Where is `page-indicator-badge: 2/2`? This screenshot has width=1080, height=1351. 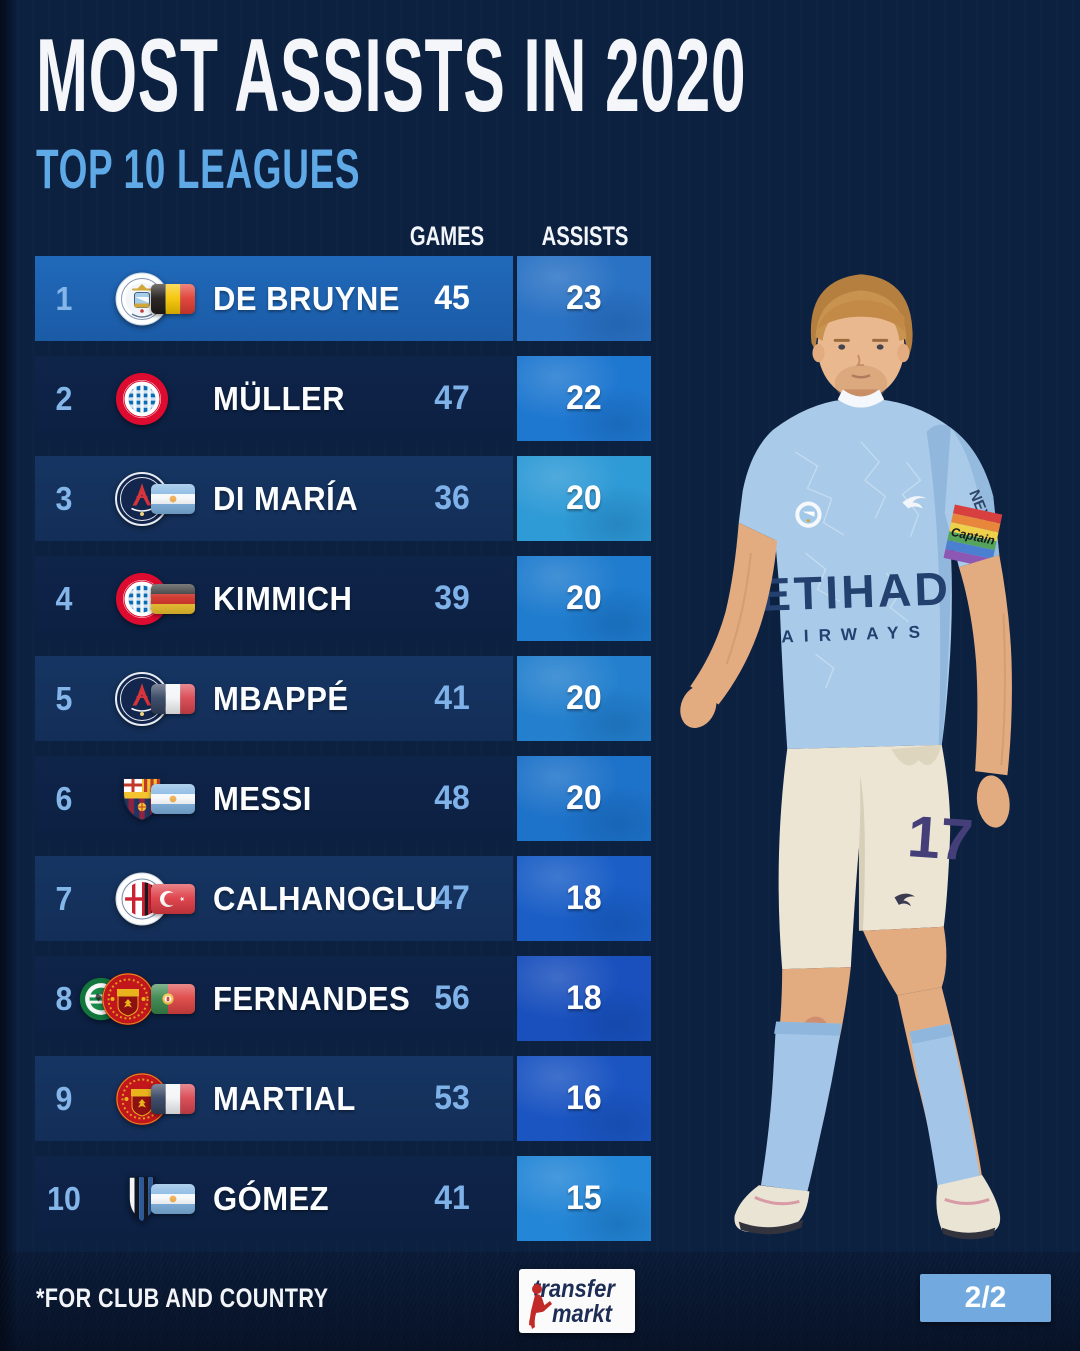
page-indicator-badge: 2/2 is located at coordinates (985, 1298).